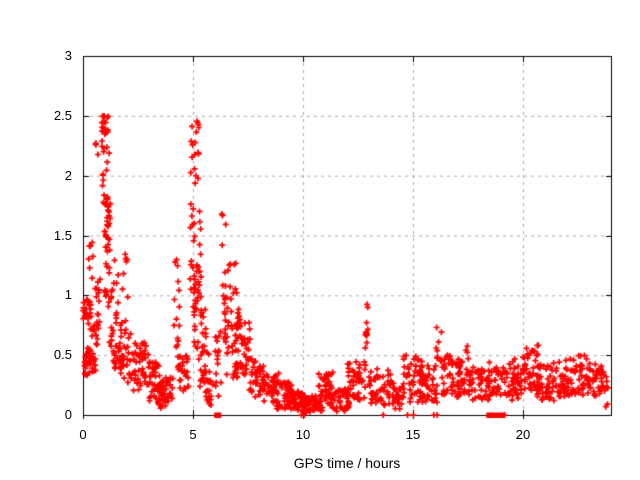 This screenshot has height=480, width=640. Describe the element at coordinates (303, 434) in the screenshot. I see `x-tick-label: 10` at that location.